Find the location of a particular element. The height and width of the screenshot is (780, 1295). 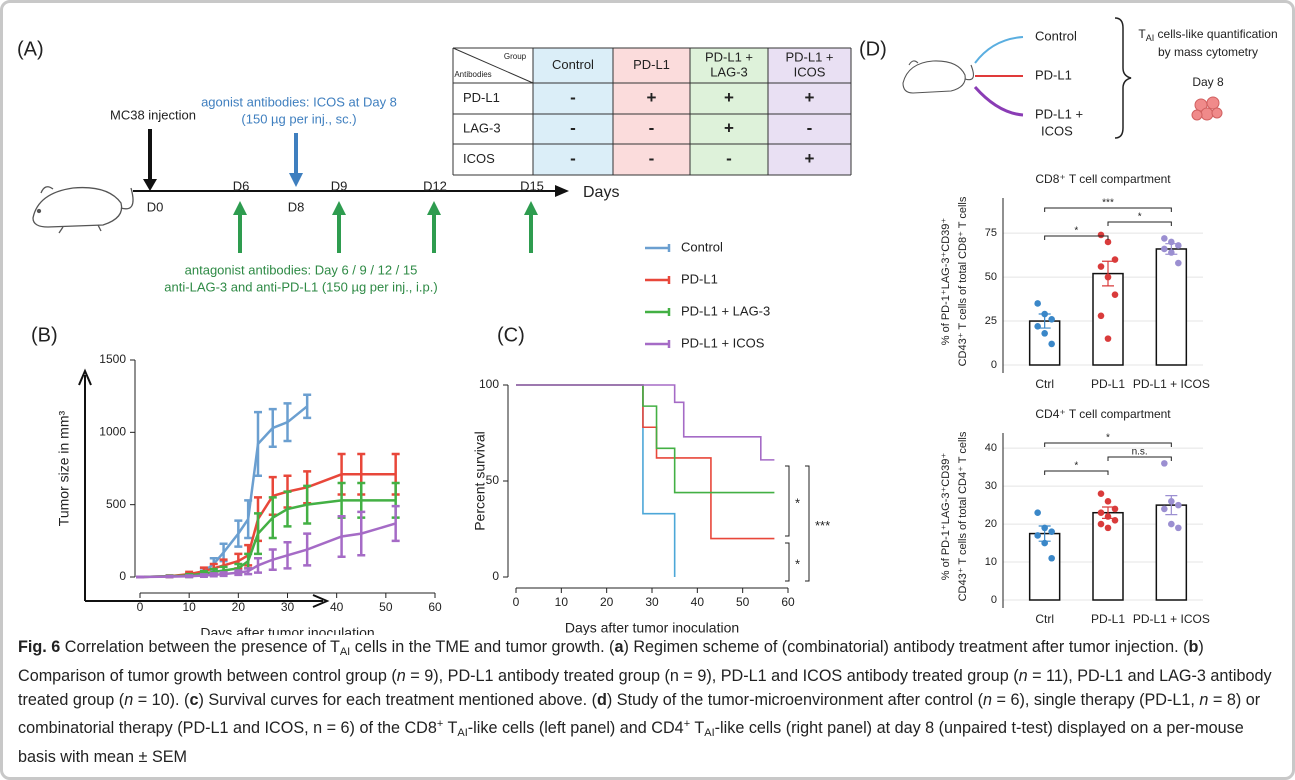

significance-label: *** is located at coordinates (1108, 203).